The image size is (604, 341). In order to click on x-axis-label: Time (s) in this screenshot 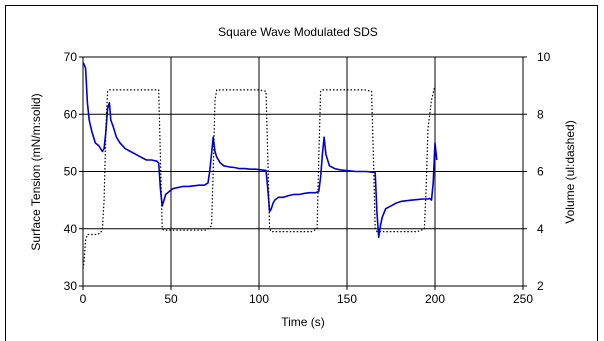, I will do `click(303, 322)`.